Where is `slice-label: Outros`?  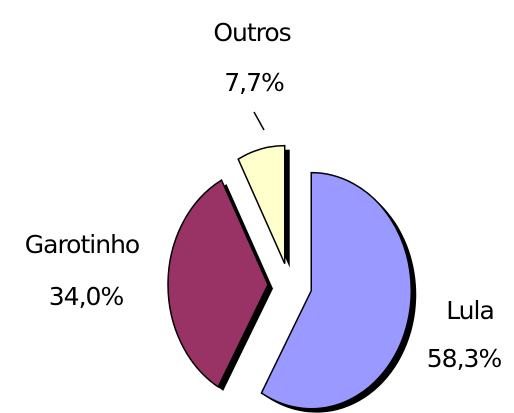
slice-label: Outros is located at coordinates (251, 32).